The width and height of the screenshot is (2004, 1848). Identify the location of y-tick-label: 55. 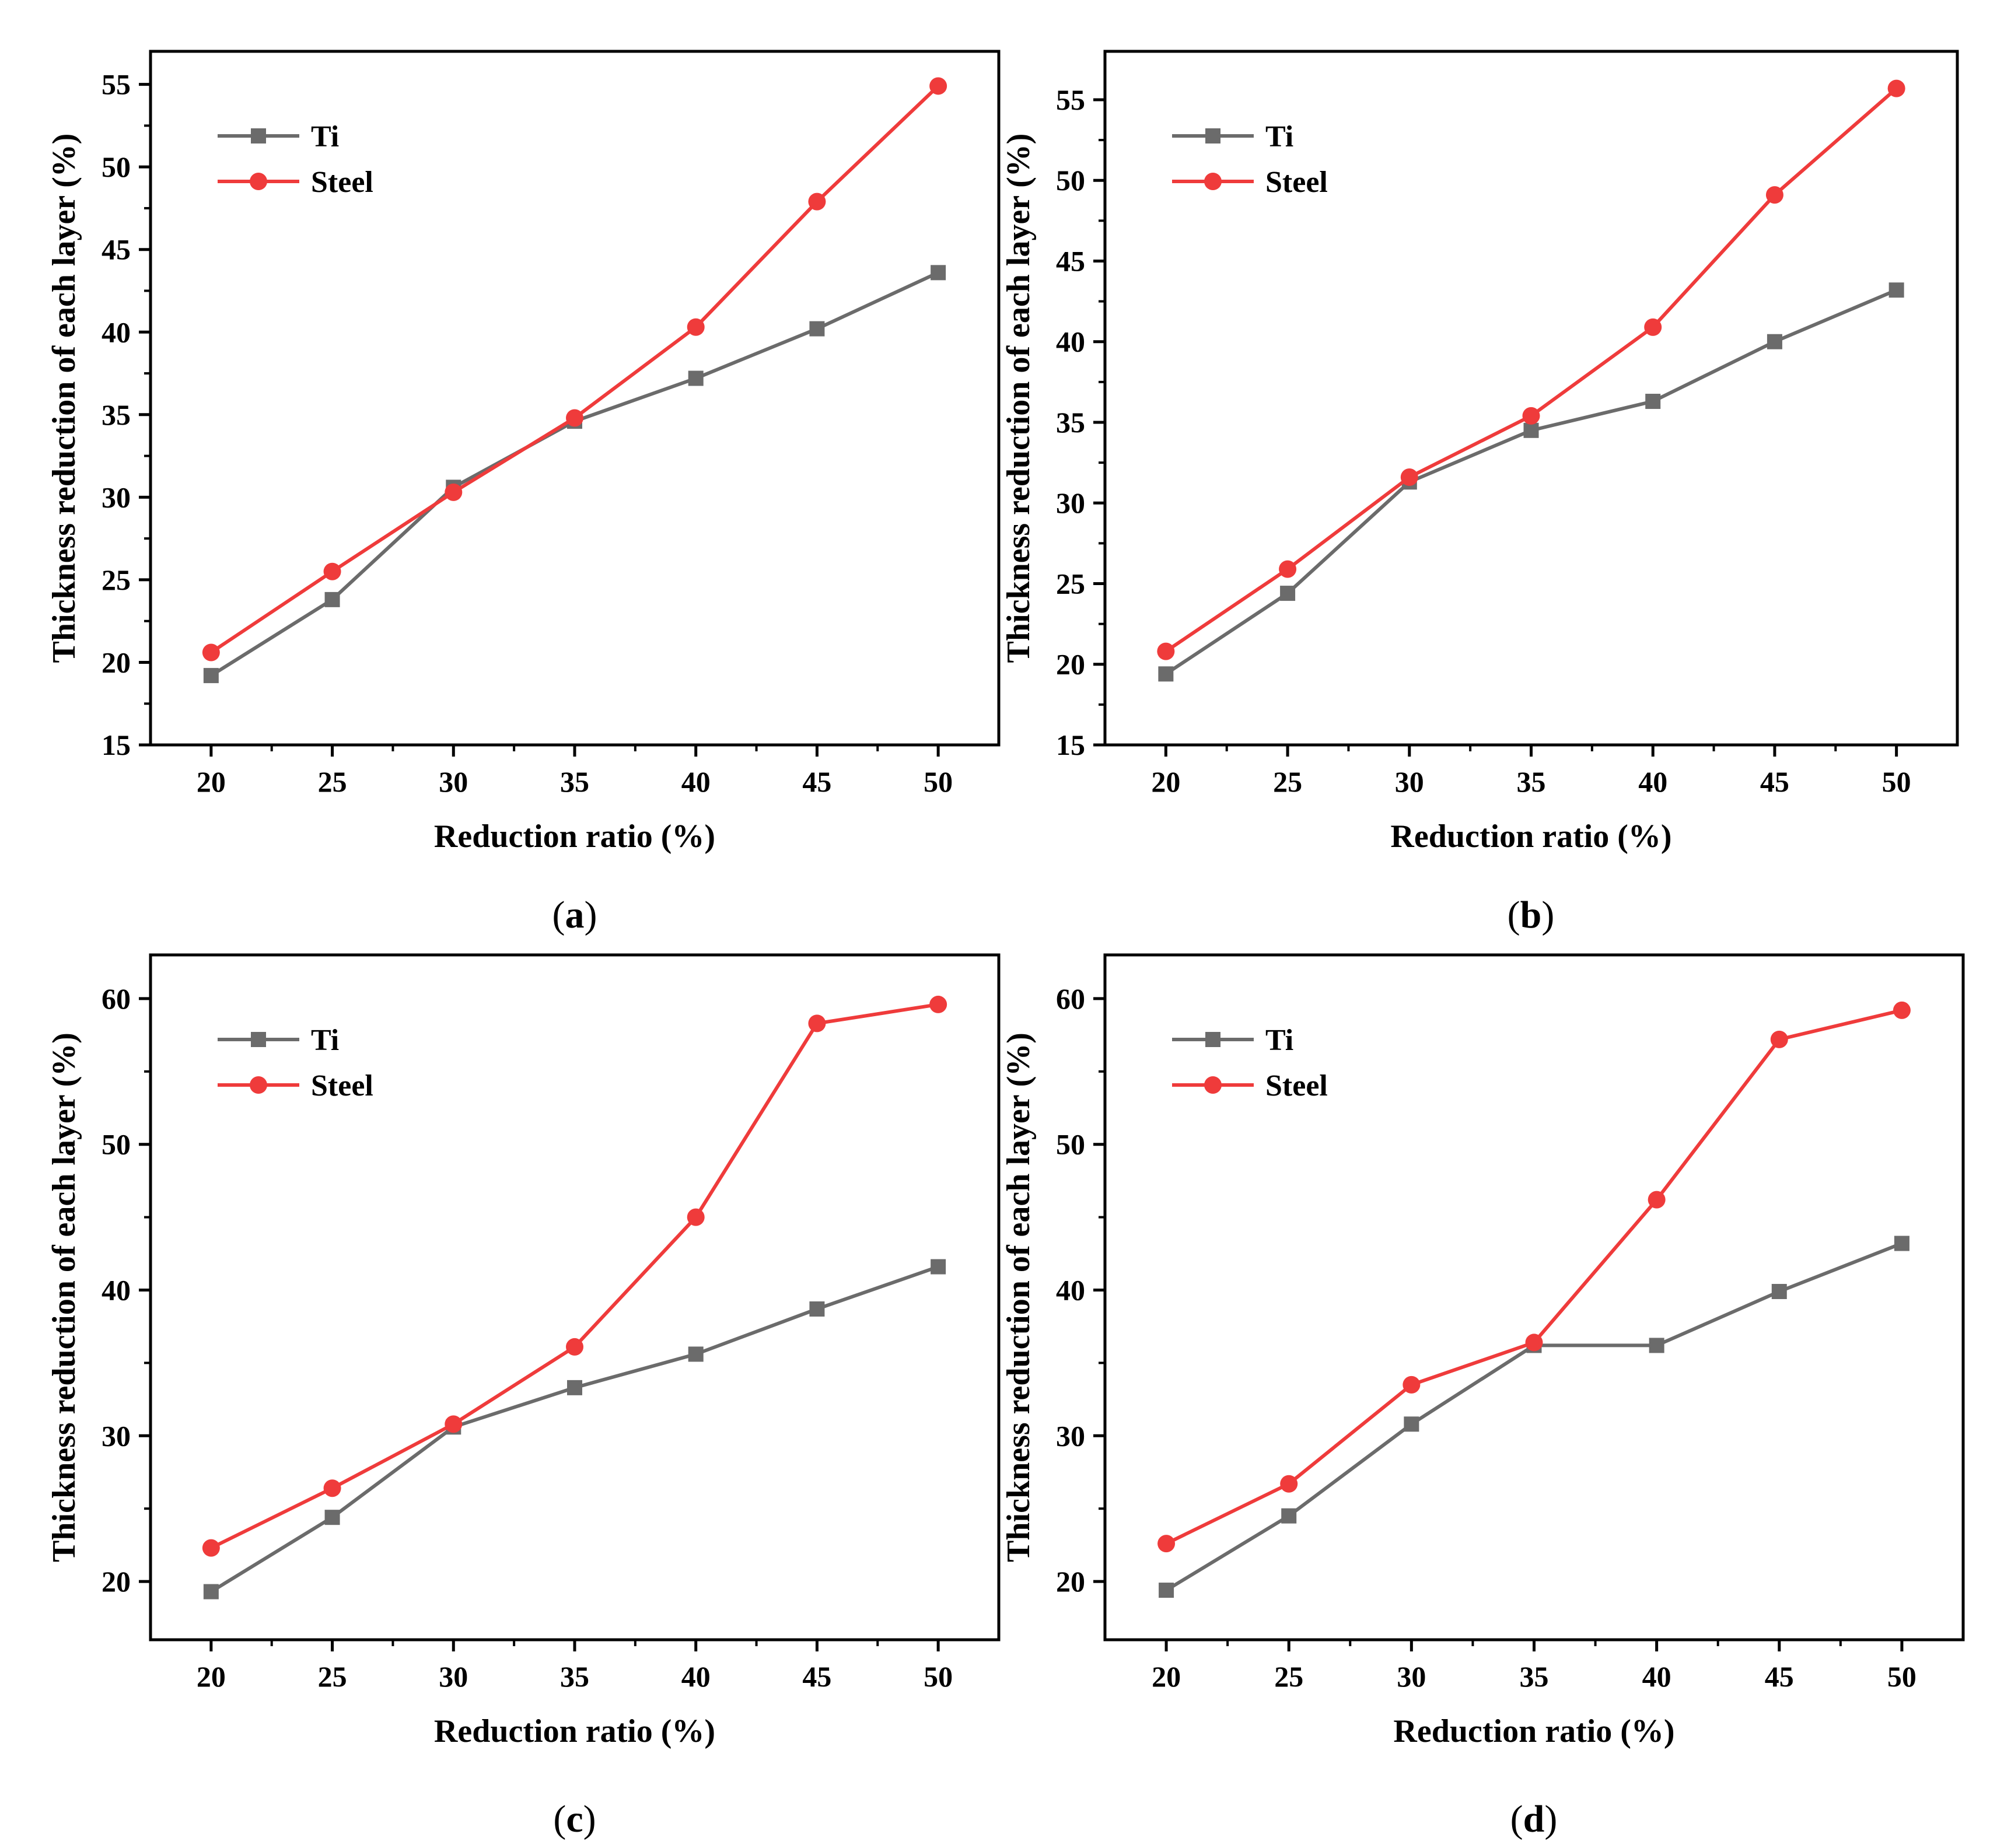
(116, 85).